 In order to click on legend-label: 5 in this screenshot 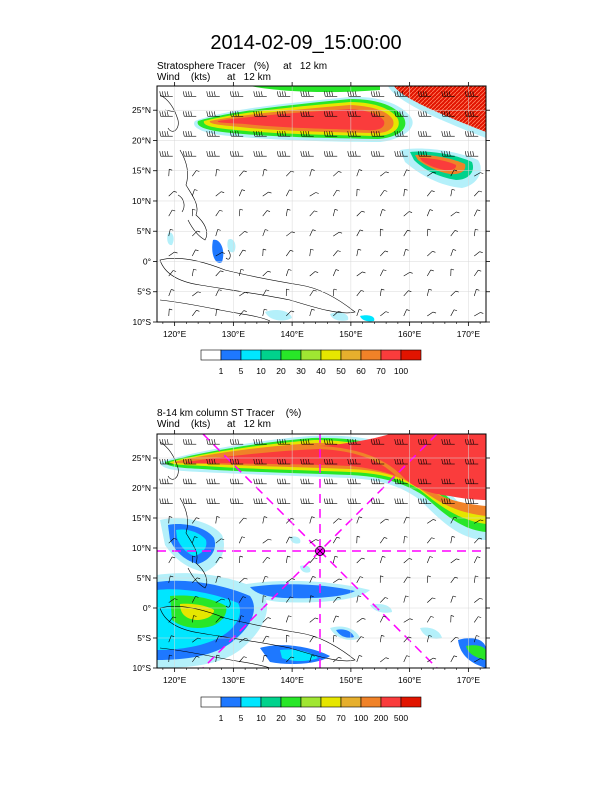, I will do `click(241, 371)`.